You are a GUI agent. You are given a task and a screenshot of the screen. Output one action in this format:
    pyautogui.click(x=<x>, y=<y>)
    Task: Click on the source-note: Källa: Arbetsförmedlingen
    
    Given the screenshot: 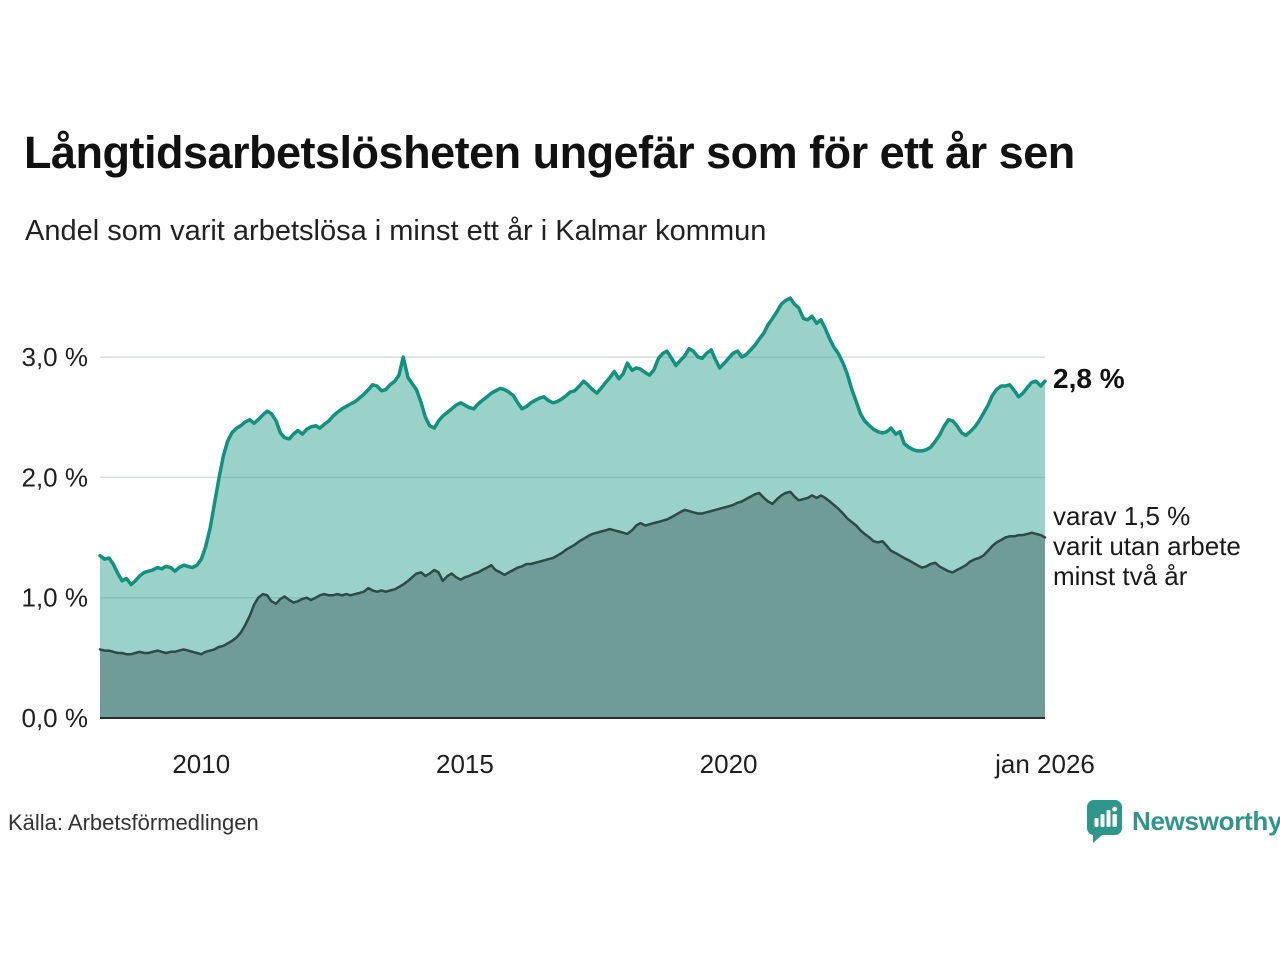 What is the action you would take?
    pyautogui.click(x=133, y=822)
    